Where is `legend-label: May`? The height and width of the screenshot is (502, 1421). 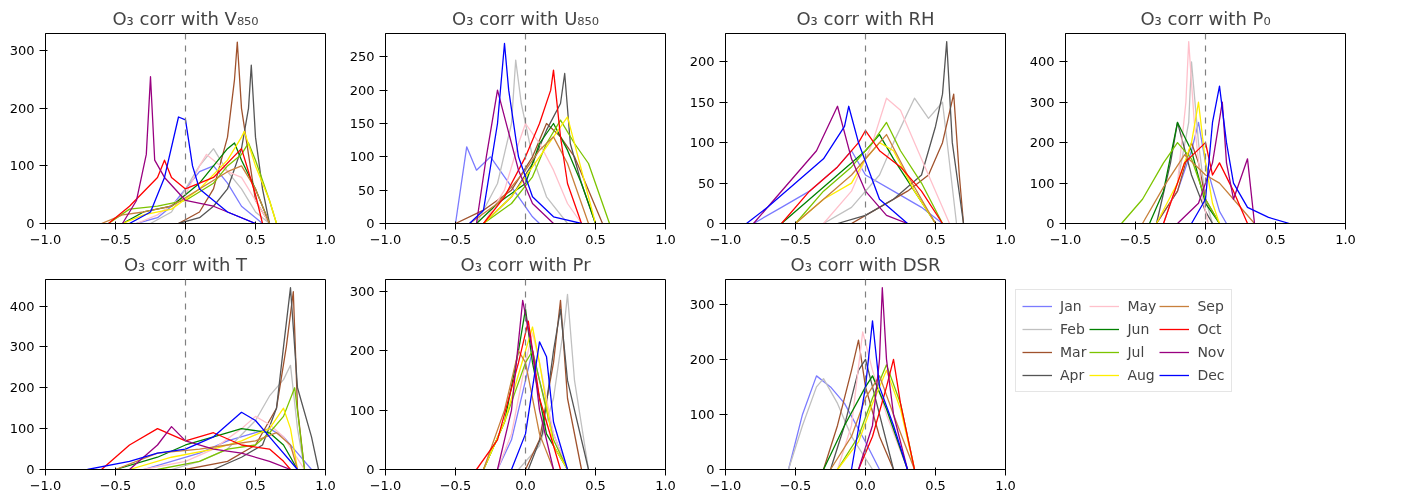
legend-label: May is located at coordinates (1142, 306).